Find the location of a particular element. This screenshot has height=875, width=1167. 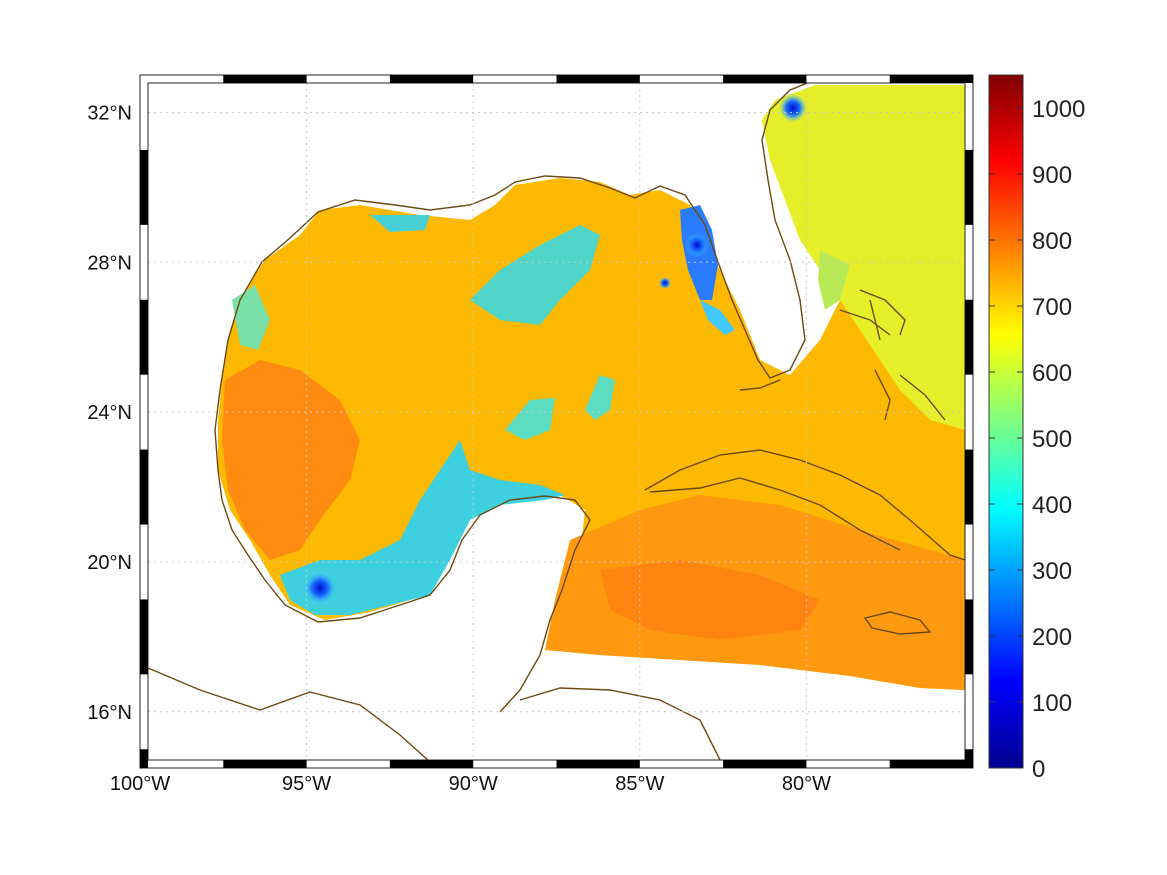

colorbar-label: 0 is located at coordinates (1038, 769).